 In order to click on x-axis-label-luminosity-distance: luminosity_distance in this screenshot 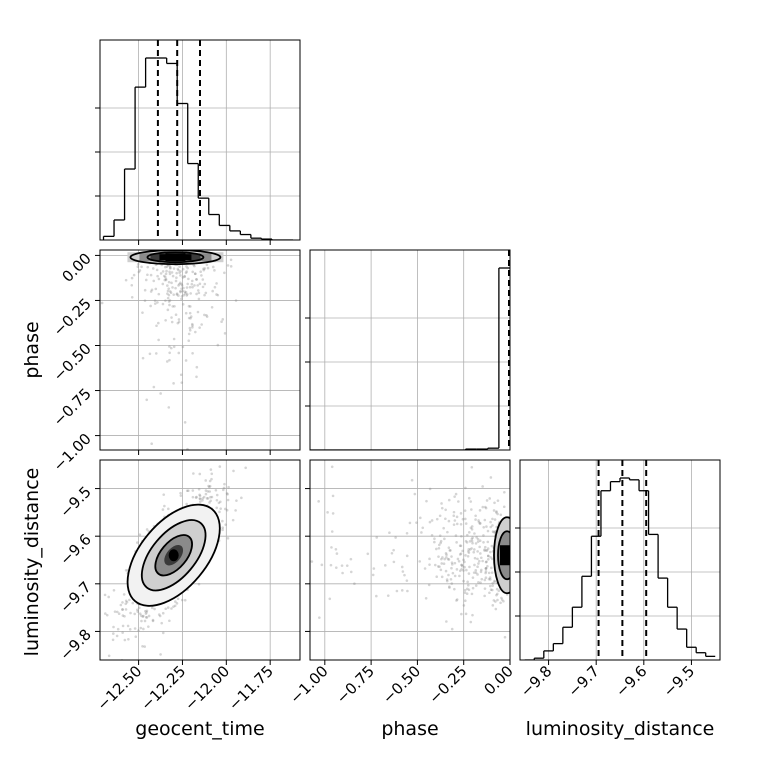, I will do `click(620, 729)`.